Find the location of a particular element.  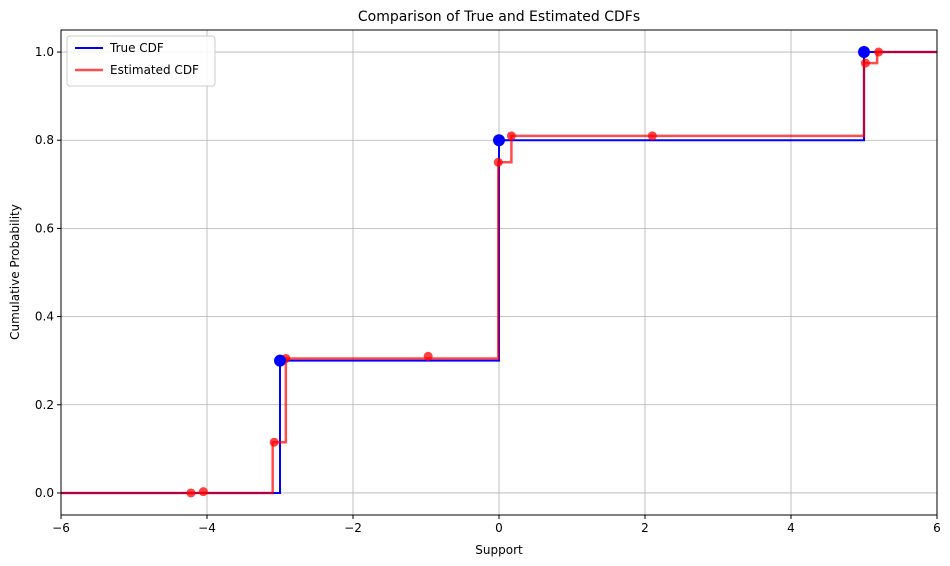

x-tick-label: 2 is located at coordinates (645, 528).